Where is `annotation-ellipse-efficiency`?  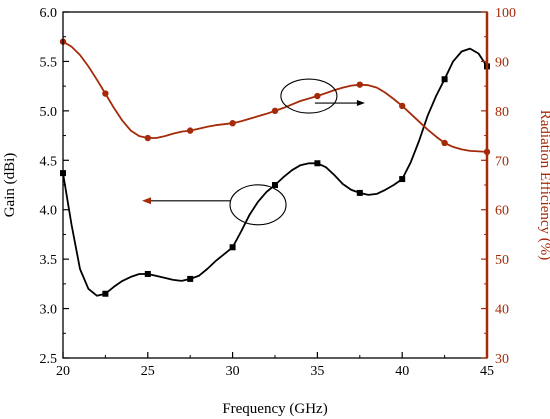 annotation-ellipse-efficiency is located at coordinates (309, 96).